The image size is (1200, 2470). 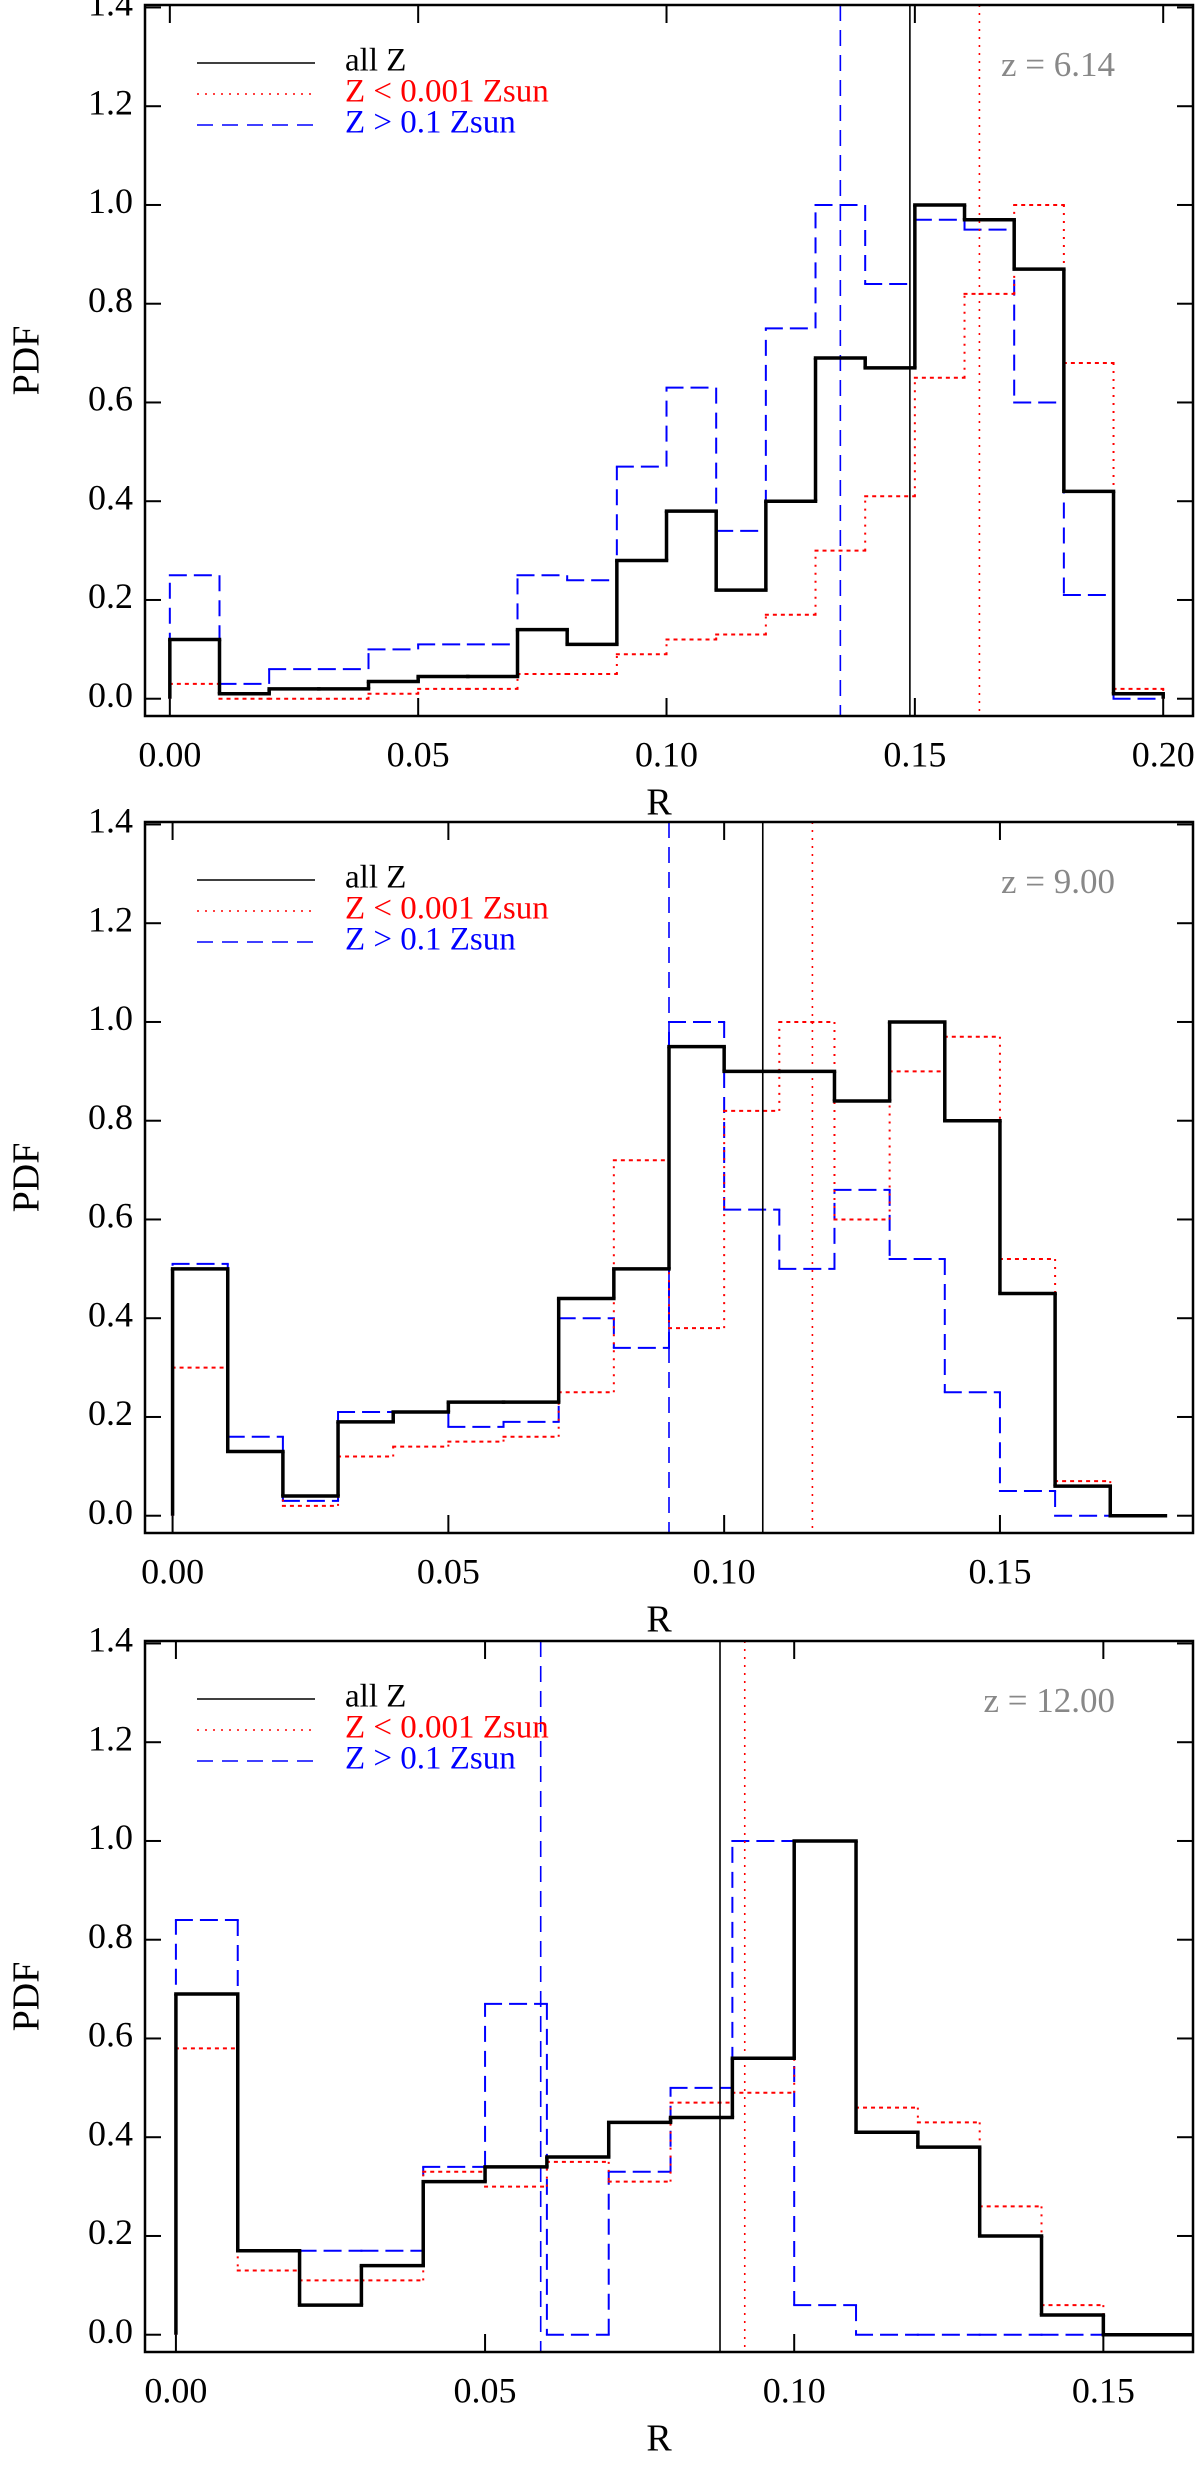 I want to click on x-tick-label: 0.20, so click(x=1163, y=754).